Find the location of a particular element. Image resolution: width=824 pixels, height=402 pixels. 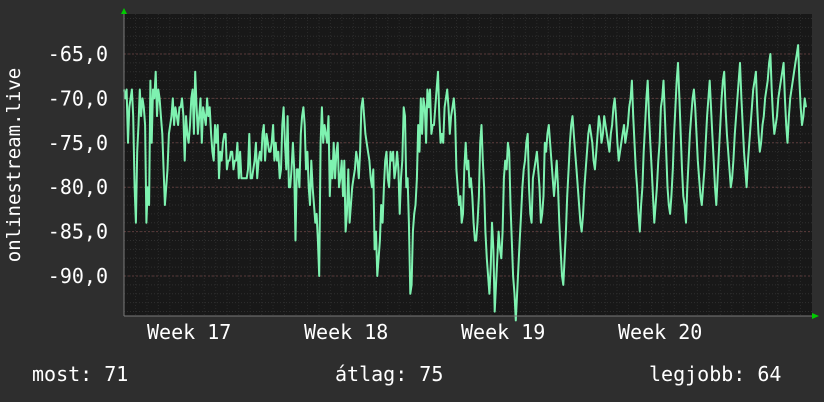

y-tick-label: -75,0 is located at coordinates (78, 143).